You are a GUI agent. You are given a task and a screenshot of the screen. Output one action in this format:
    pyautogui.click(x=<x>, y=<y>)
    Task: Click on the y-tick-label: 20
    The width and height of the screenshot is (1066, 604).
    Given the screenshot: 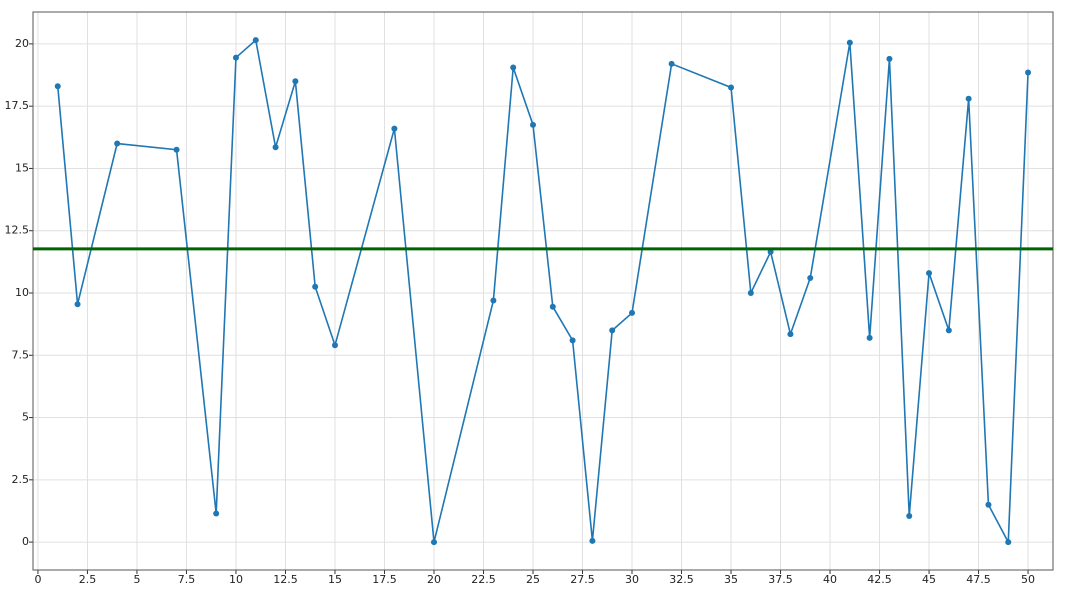 What is the action you would take?
    pyautogui.click(x=22, y=43)
    